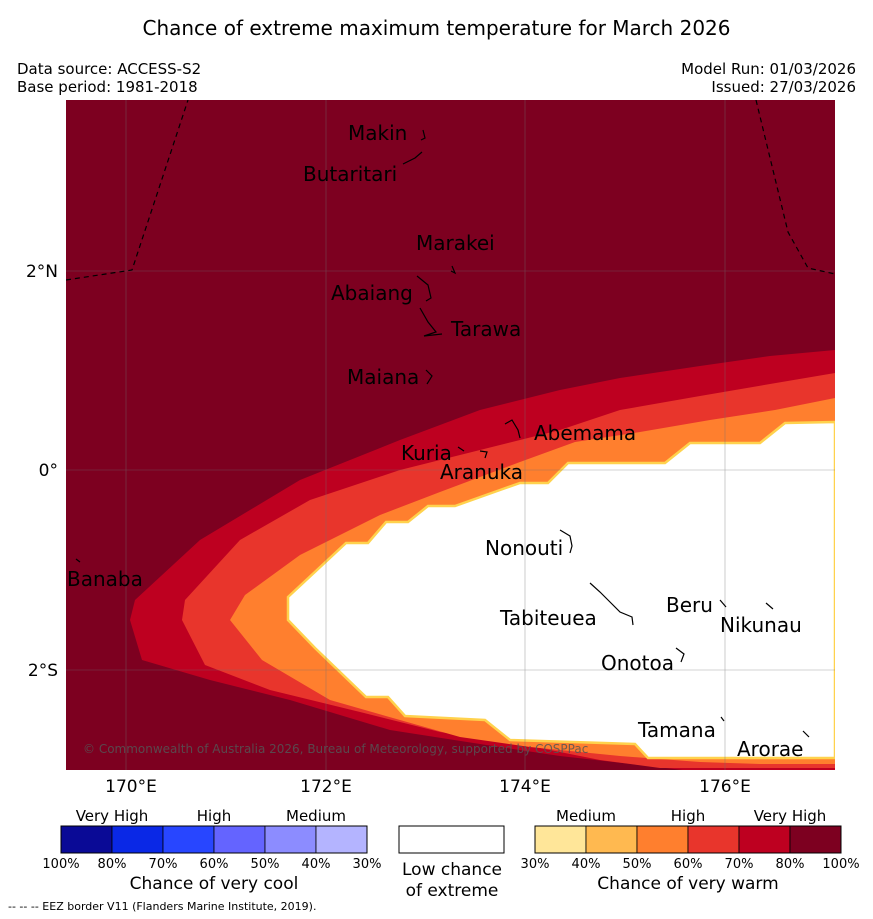  Describe the element at coordinates (423, 135) in the screenshot. I see `makin-island` at that location.